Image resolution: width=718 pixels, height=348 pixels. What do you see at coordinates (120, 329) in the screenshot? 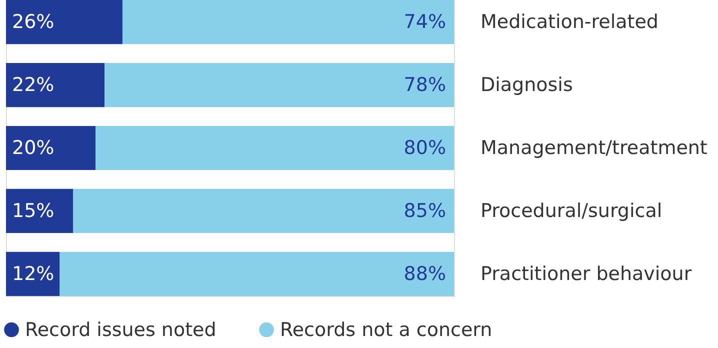
I see `legend-label: Record issues noted` at bounding box center [120, 329].